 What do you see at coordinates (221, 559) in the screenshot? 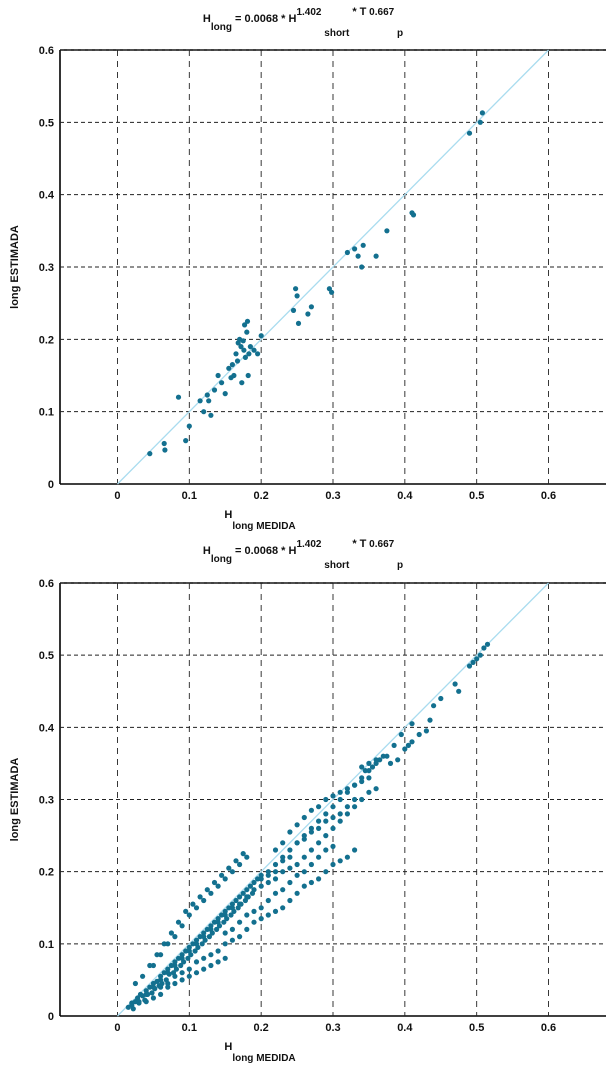
I see `title-part-2: long` at bounding box center [221, 559].